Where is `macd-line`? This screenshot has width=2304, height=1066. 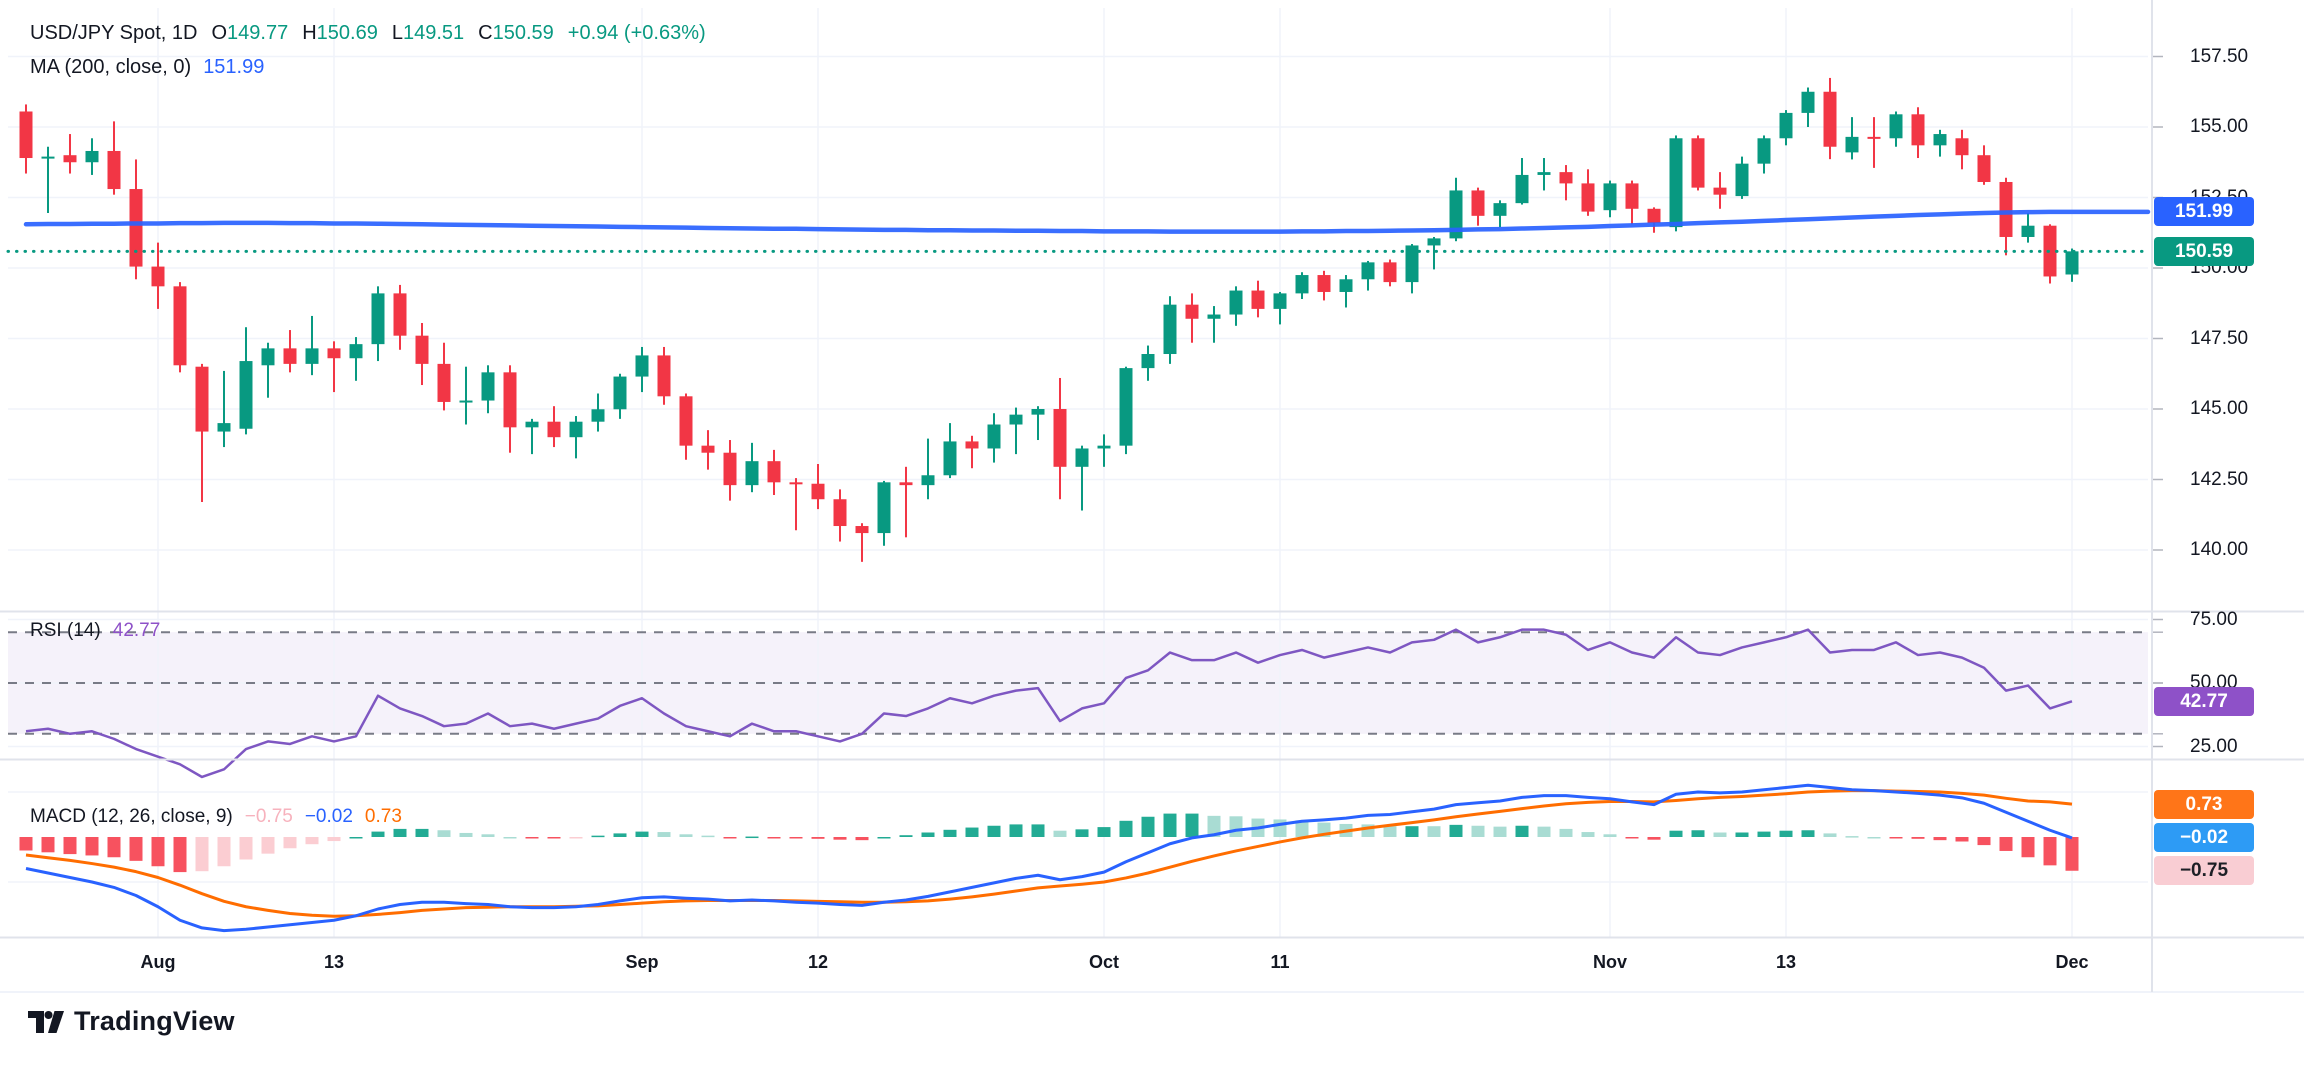
macd-line is located at coordinates (1049, 858).